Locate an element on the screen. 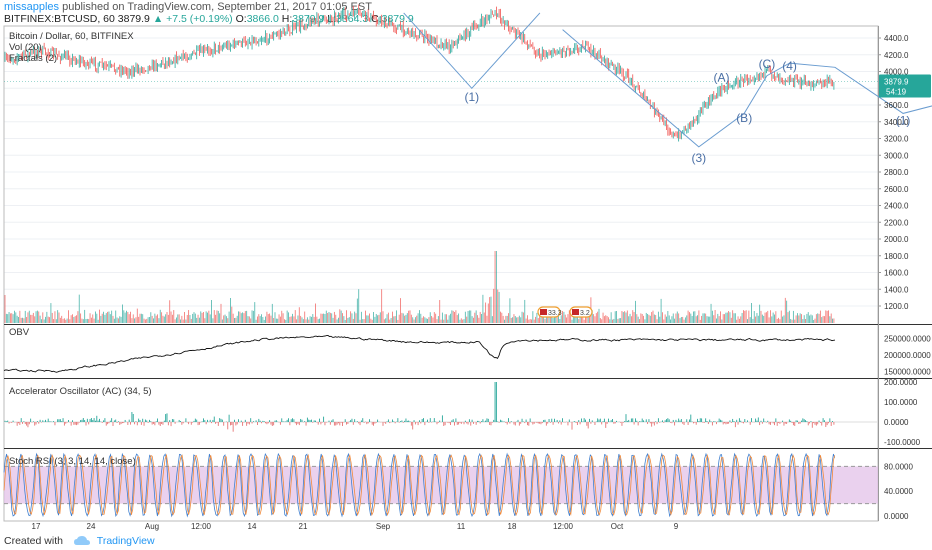 This screenshot has height=550, width=932. tradingview-brand: TradingView is located at coordinates (125, 541).